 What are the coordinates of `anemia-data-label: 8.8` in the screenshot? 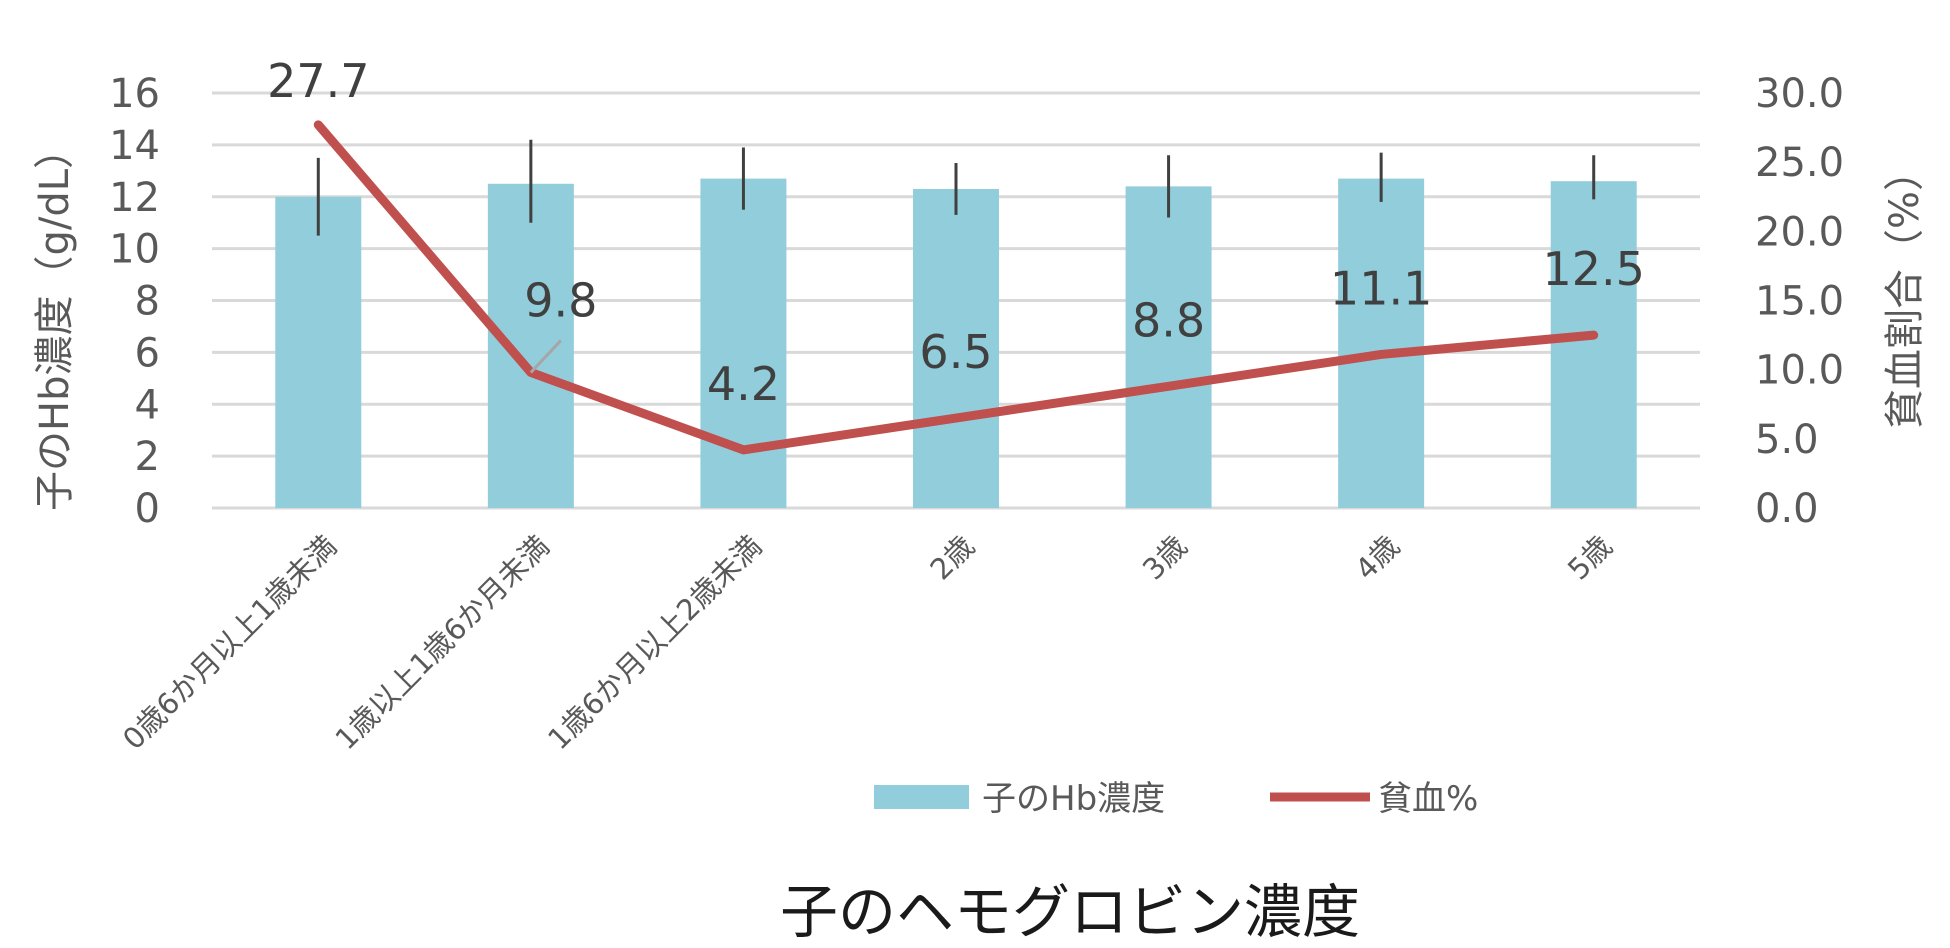 It's located at (1168, 320).